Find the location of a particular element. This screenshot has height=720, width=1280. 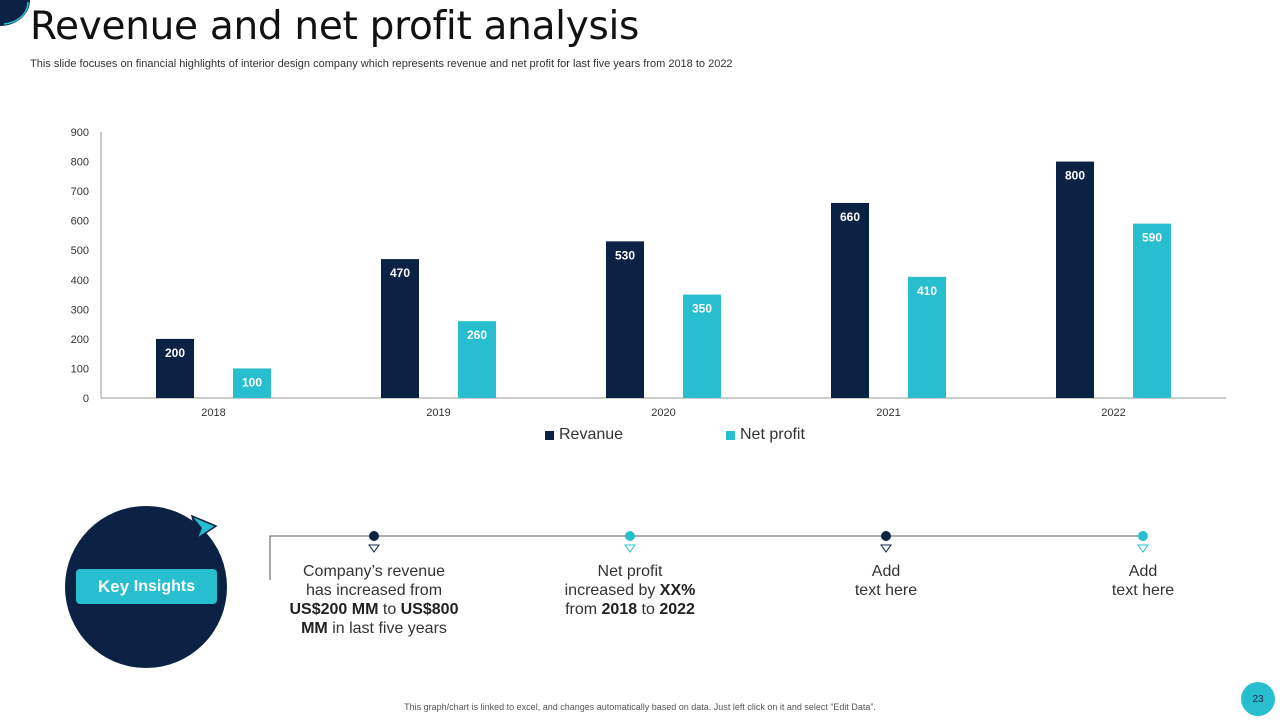

insight-1-period: in last five years is located at coordinates (387, 628).